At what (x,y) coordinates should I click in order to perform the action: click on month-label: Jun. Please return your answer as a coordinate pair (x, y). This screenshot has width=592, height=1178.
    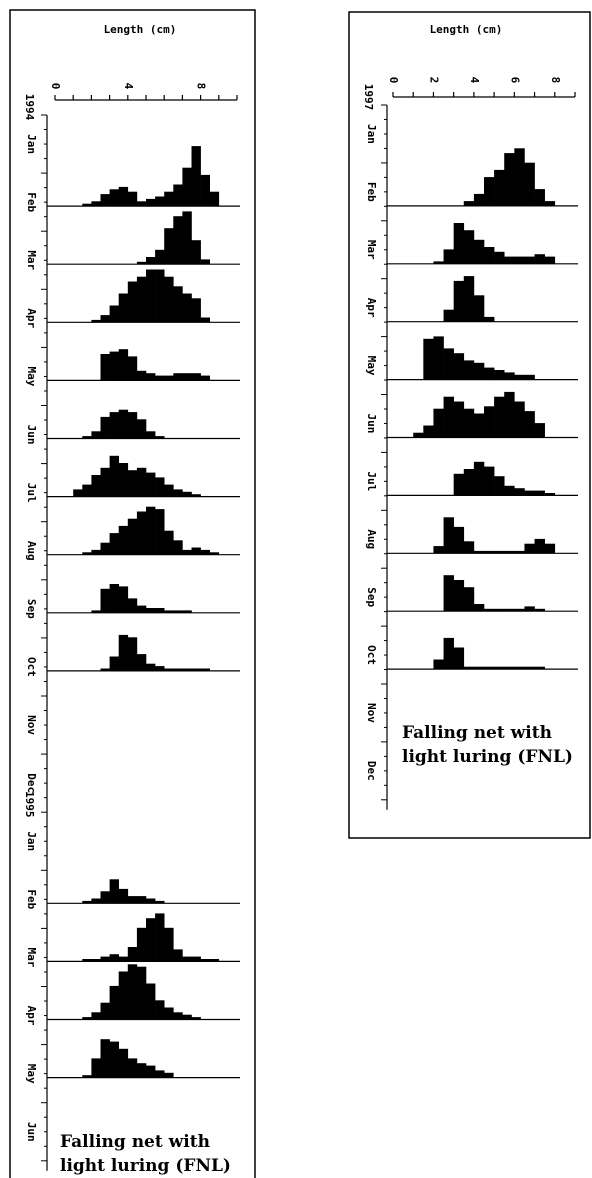
    Looking at the image, I should click on (31, 1132).